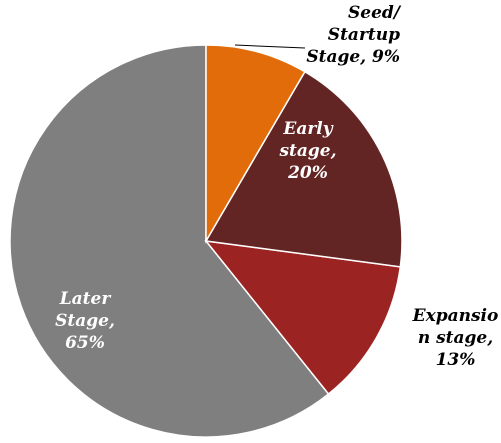  What do you see at coordinates (308, 151) in the screenshot?
I see `data-label: Early stage, 20%` at bounding box center [308, 151].